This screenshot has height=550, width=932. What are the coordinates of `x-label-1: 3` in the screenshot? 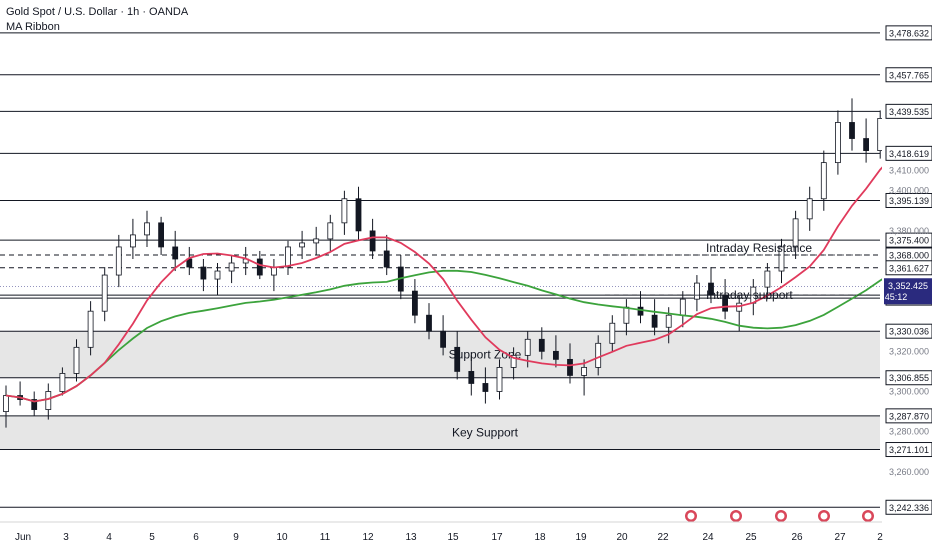 It's located at (66, 537).